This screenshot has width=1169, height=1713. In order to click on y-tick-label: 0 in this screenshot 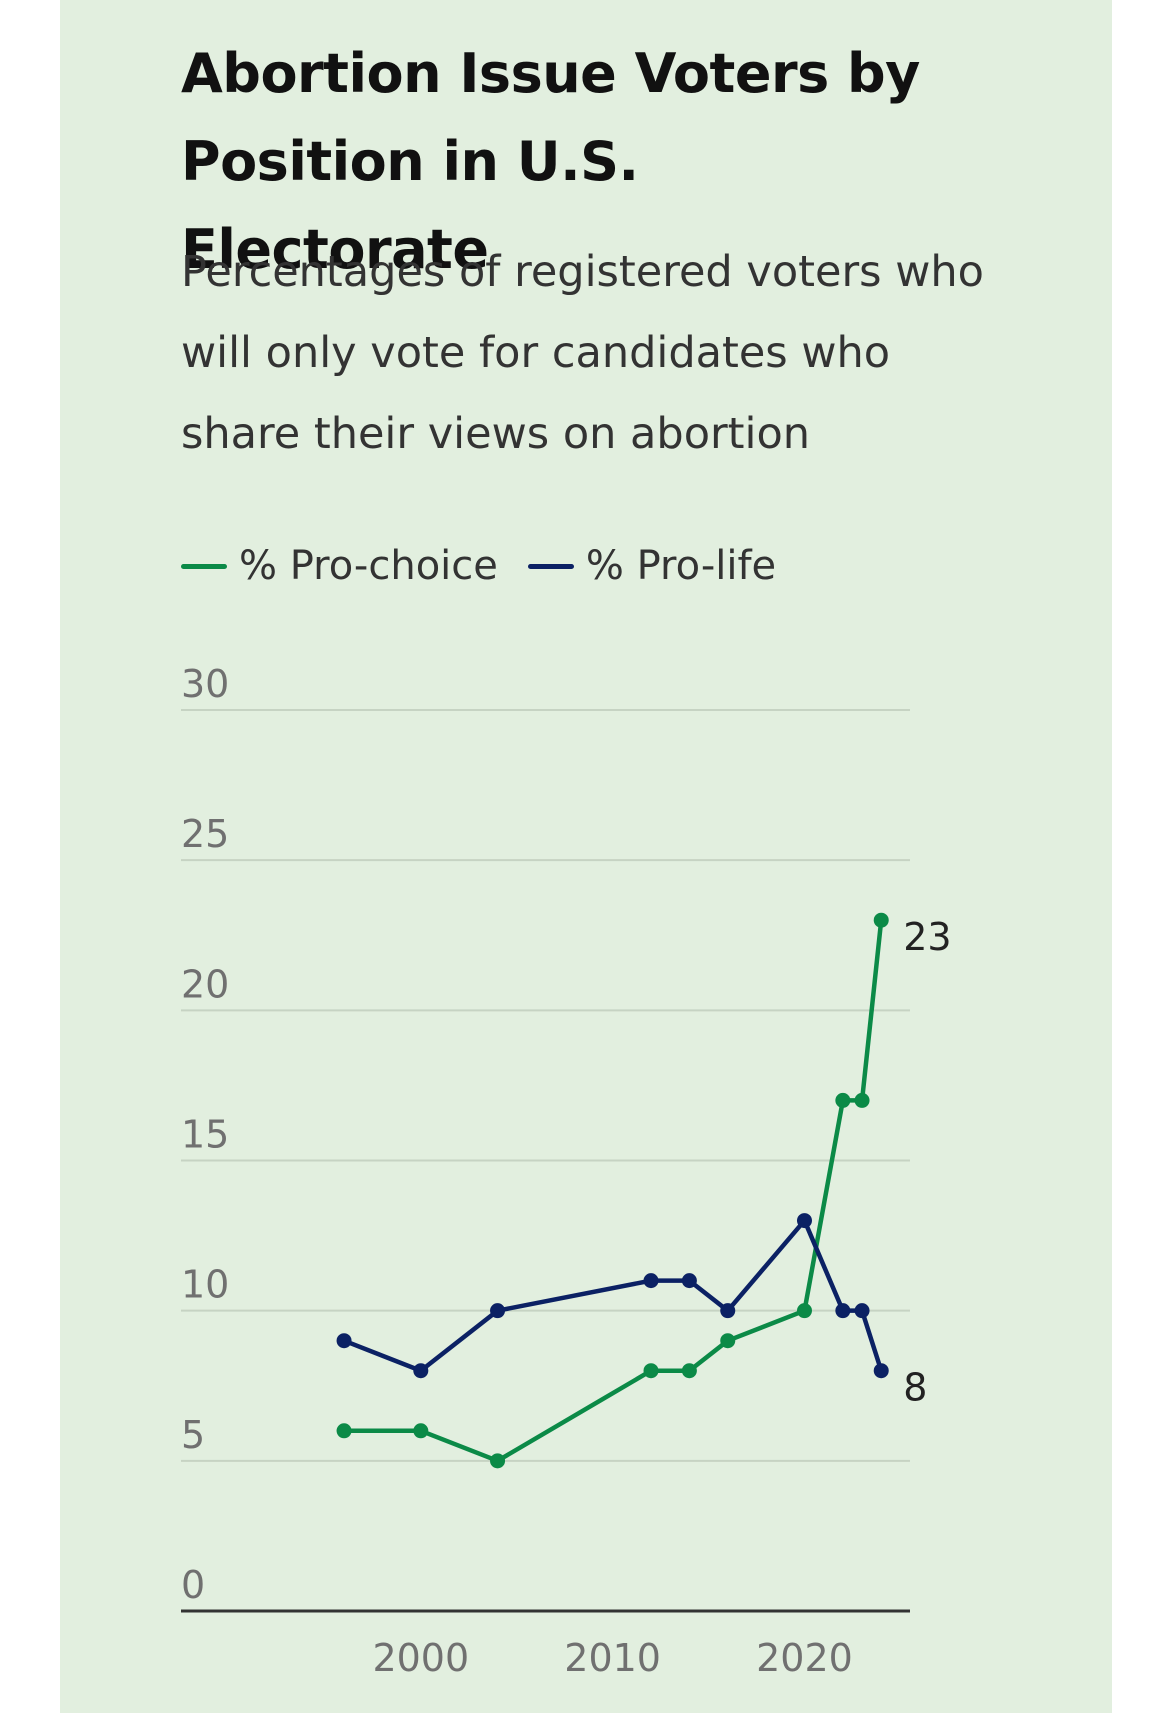, I will do `click(193, 1585)`.